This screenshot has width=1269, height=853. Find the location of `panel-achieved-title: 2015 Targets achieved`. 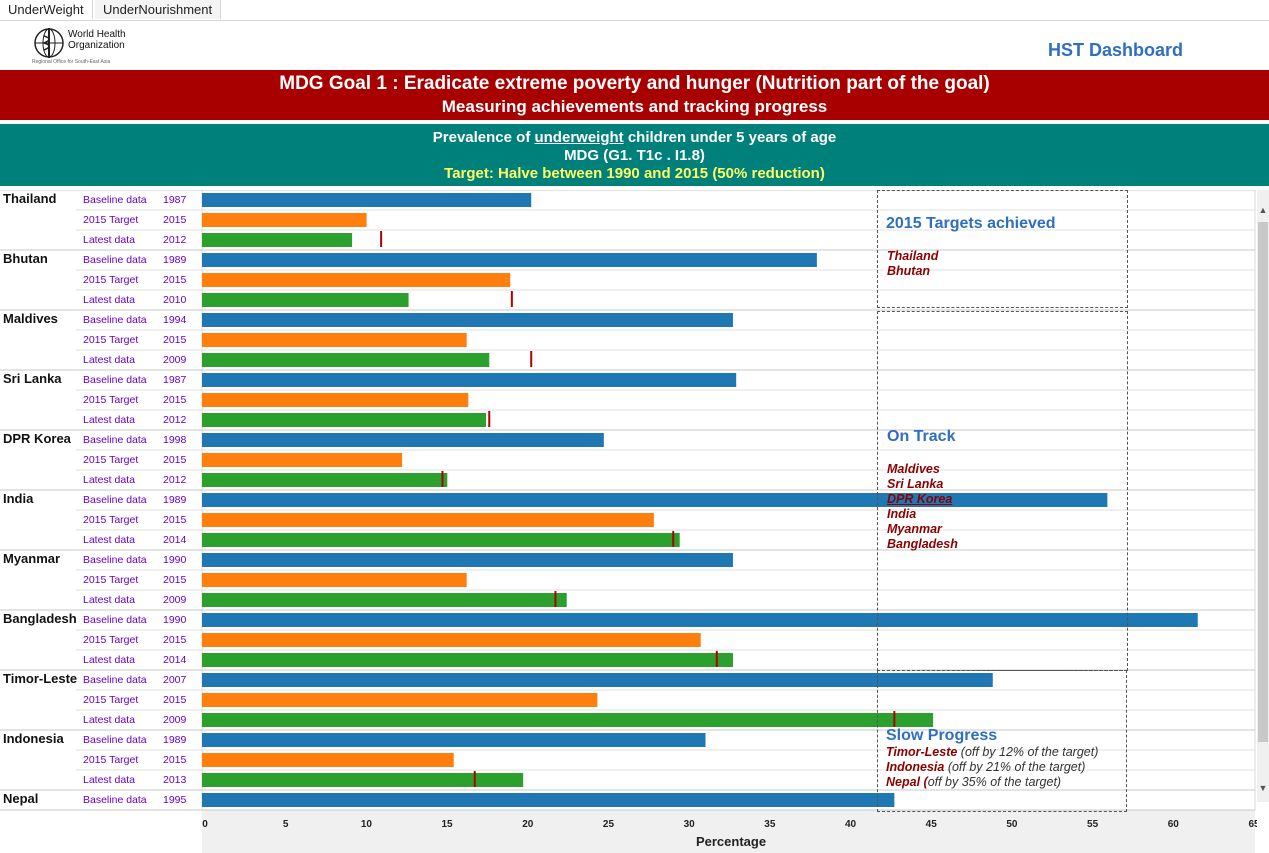

panel-achieved-title: 2015 Targets achieved is located at coordinates (971, 223).